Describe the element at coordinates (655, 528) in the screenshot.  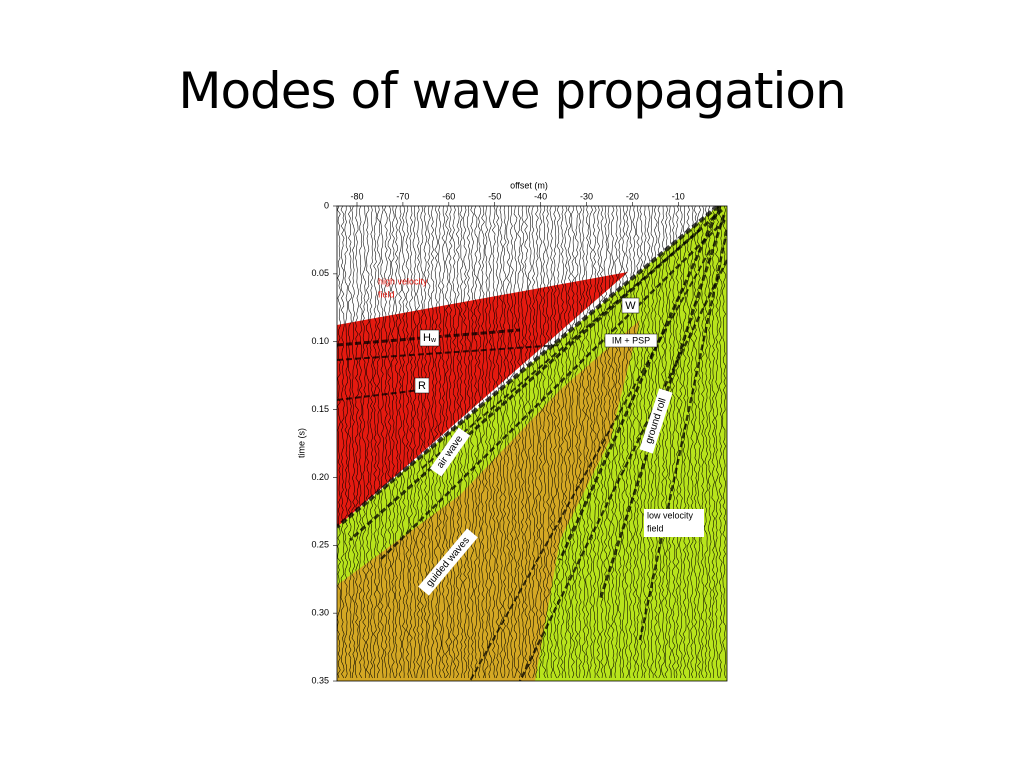
I see `annotation: field` at that location.